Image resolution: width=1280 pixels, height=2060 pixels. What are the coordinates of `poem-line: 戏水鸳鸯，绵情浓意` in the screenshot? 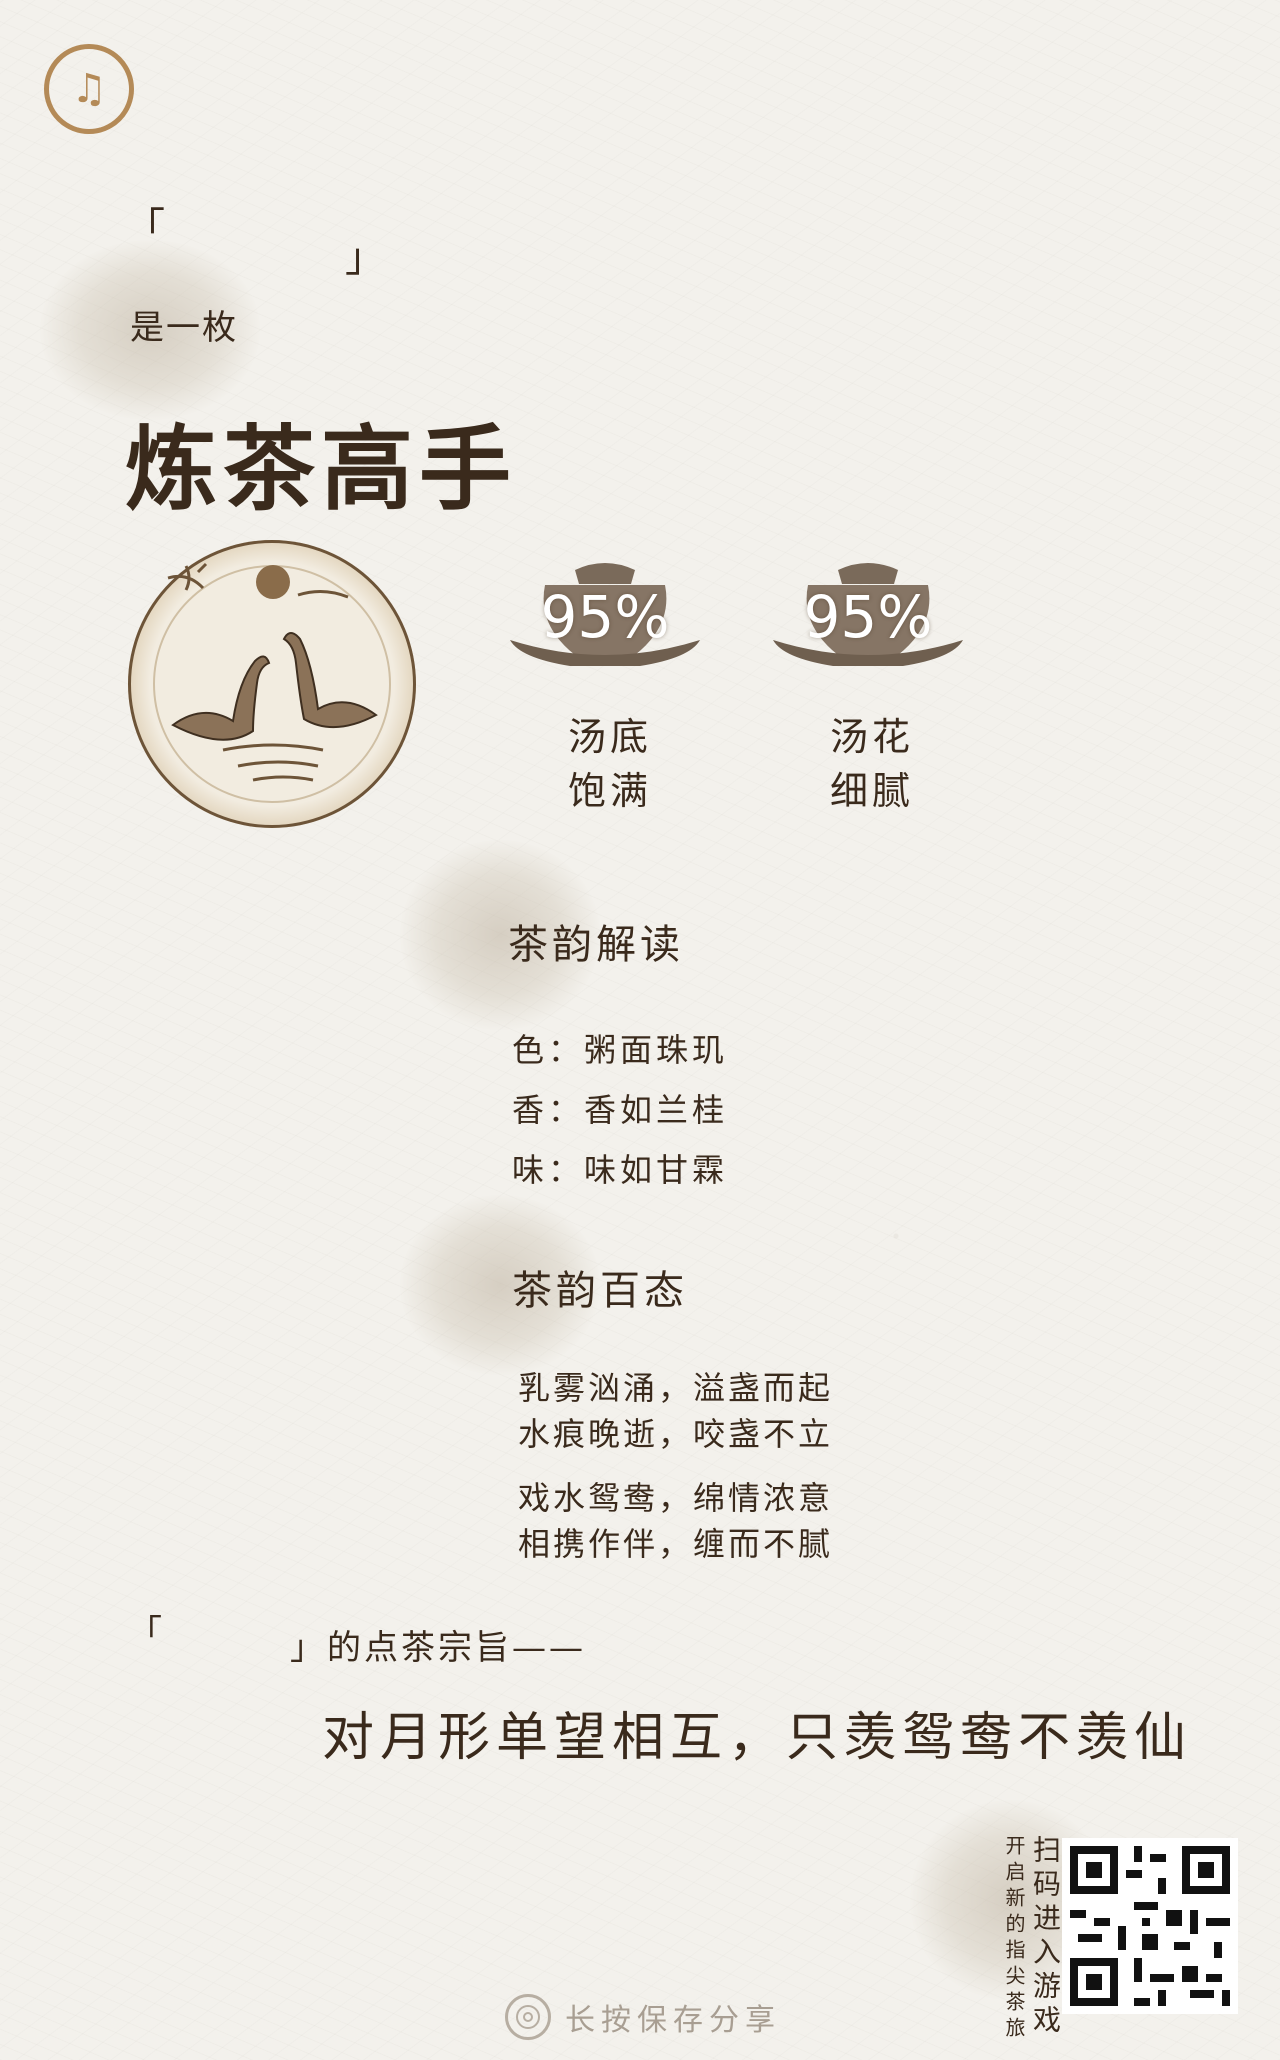 It's located at (676, 1498).